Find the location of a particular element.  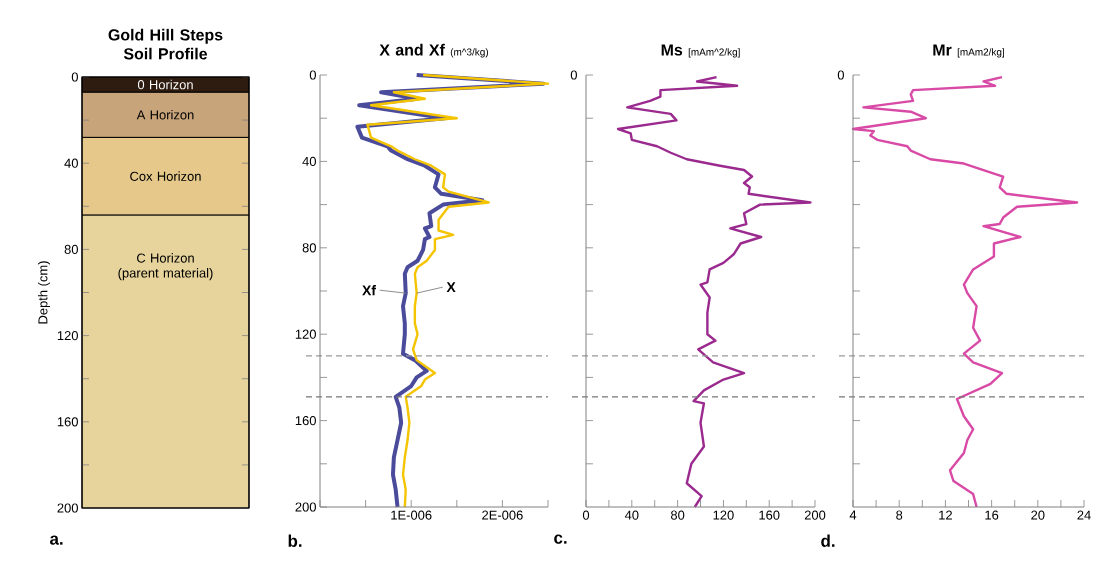

annotation: Xf is located at coordinates (369, 290).